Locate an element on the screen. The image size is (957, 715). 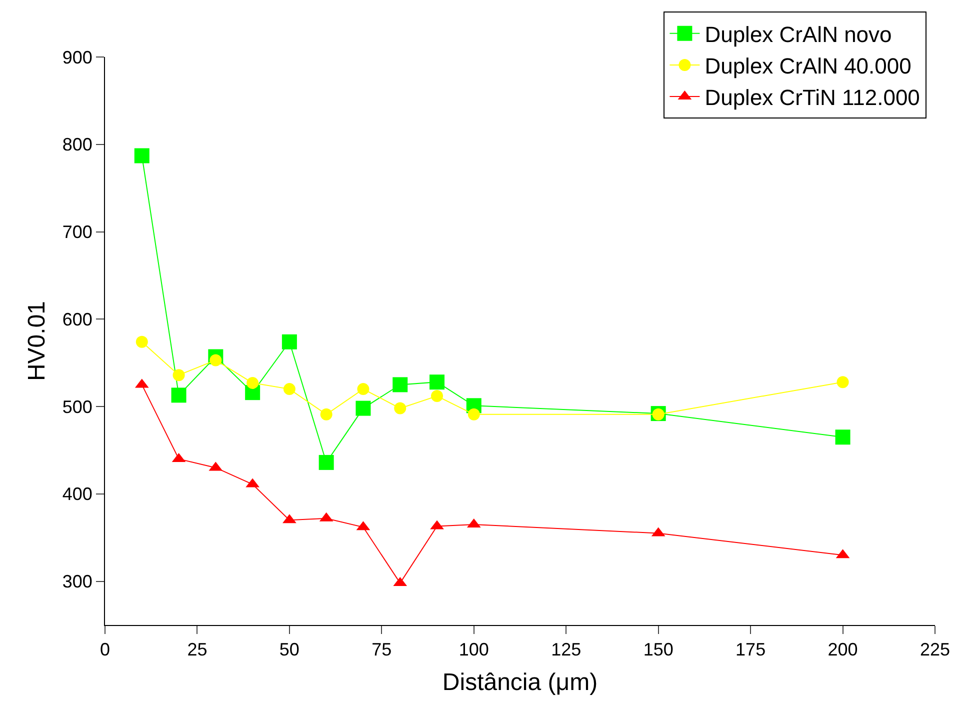
legend-label: Duplex CrAlN novo is located at coordinates (798, 34).